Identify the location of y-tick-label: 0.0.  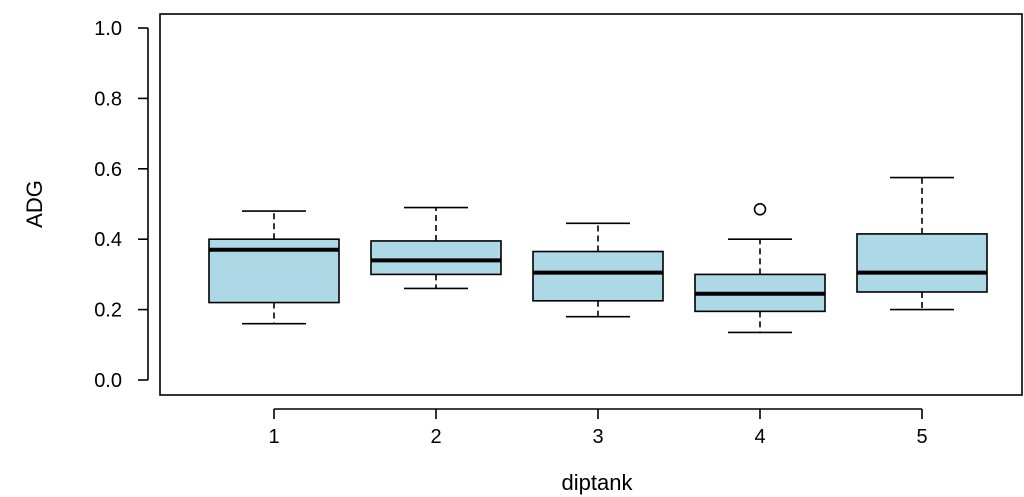
(108, 381).